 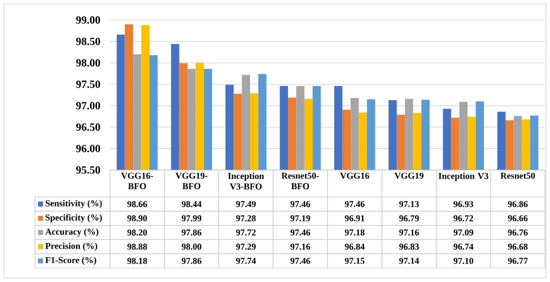 What do you see at coordinates (464, 204) in the screenshot?
I see `data-label: 96.93` at bounding box center [464, 204].